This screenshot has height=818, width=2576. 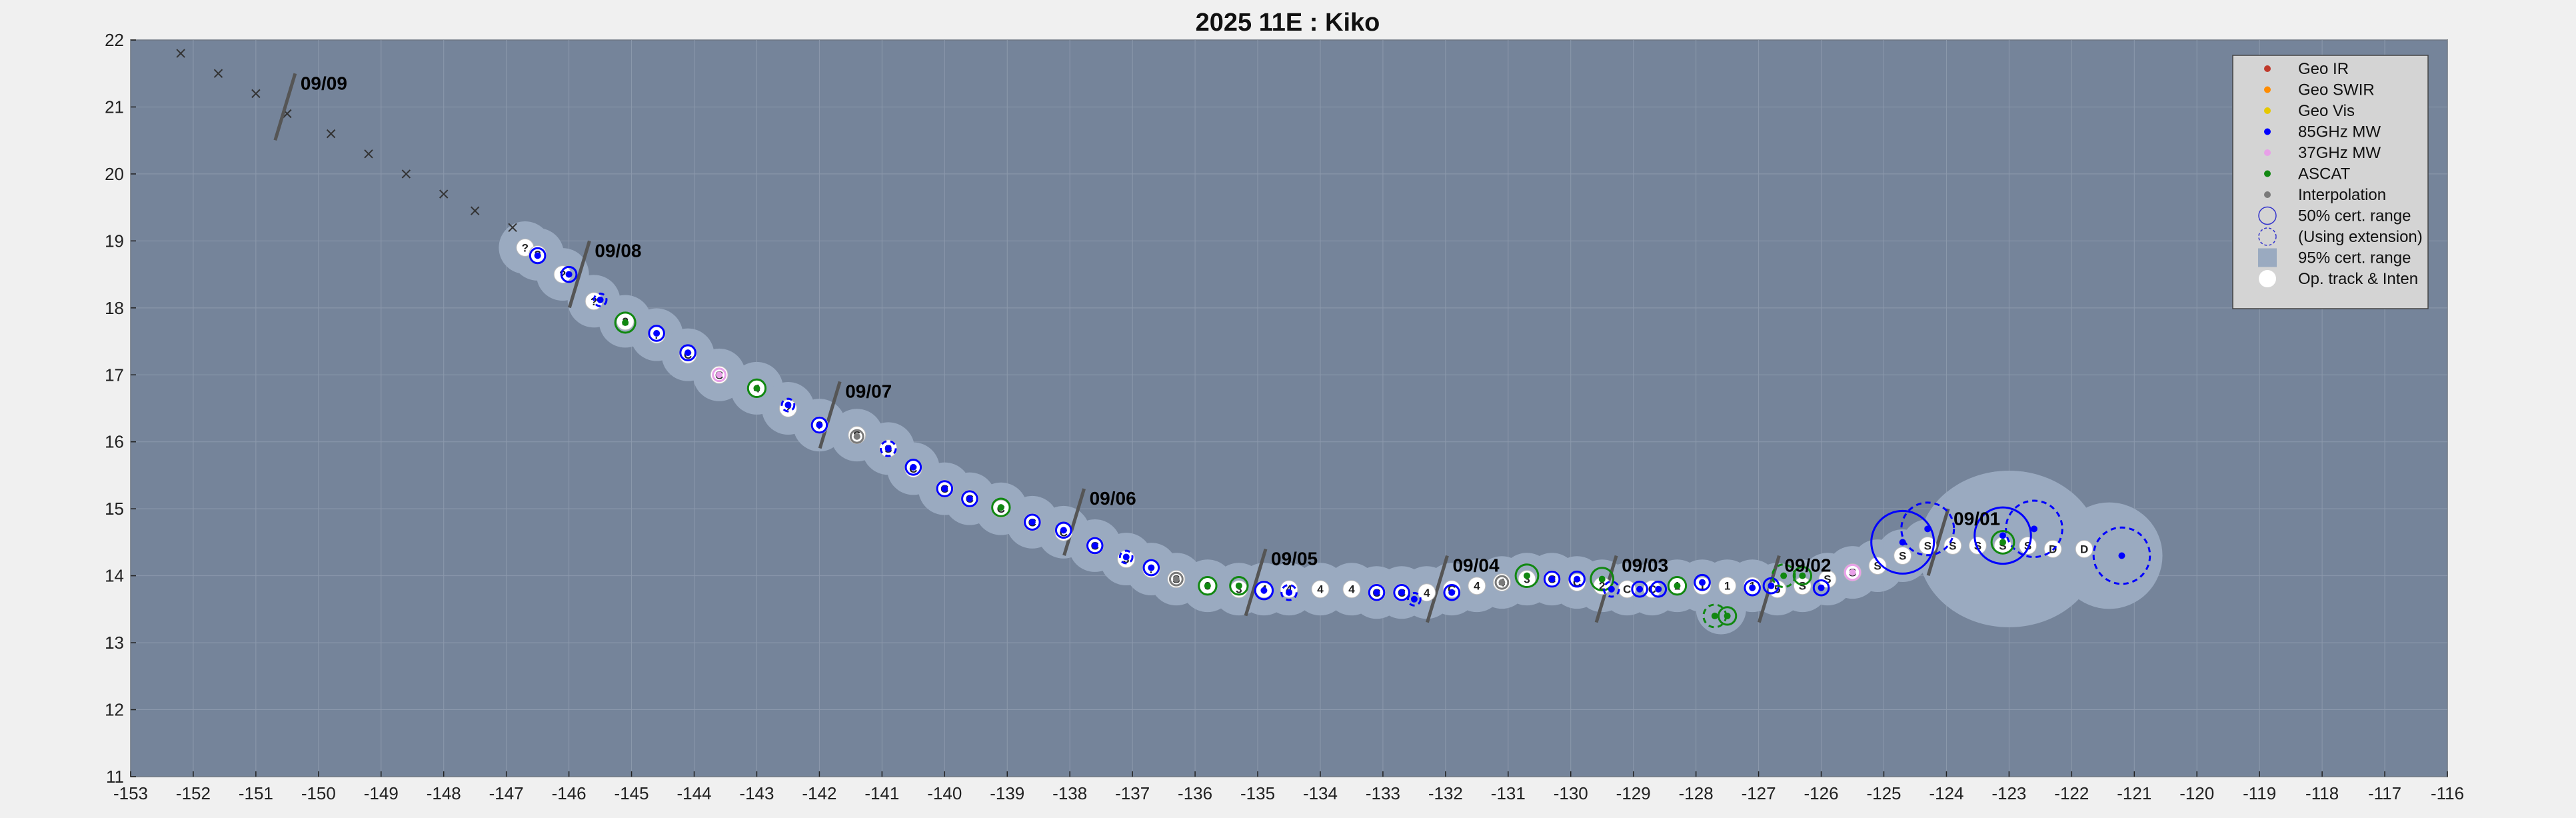 What do you see at coordinates (1821, 793) in the screenshot?
I see `x-tick-label: -126` at bounding box center [1821, 793].